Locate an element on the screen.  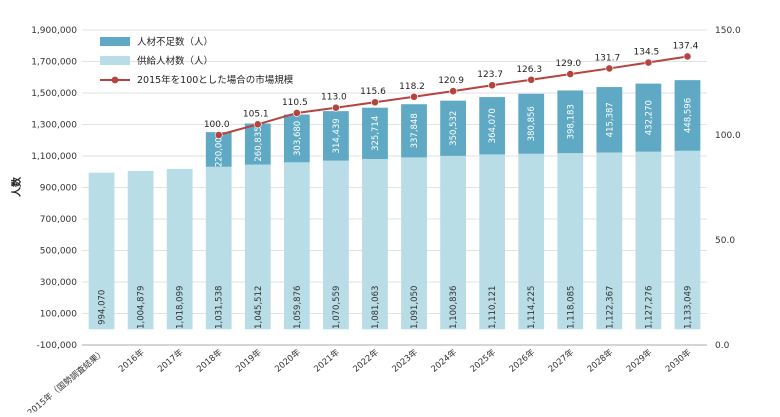
legend-line-marker is located at coordinates (115, 80).